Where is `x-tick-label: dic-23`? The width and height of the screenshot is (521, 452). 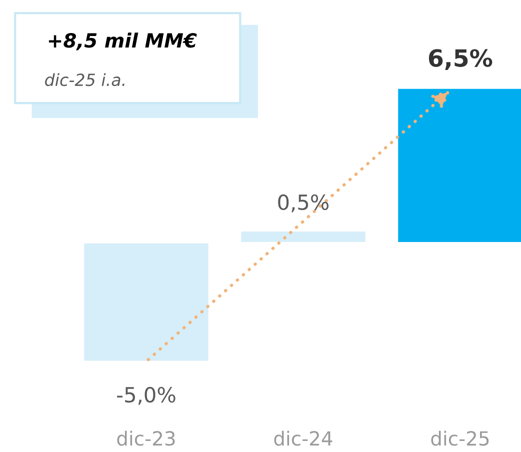
x-tick-label: dic-23 is located at coordinates (146, 438).